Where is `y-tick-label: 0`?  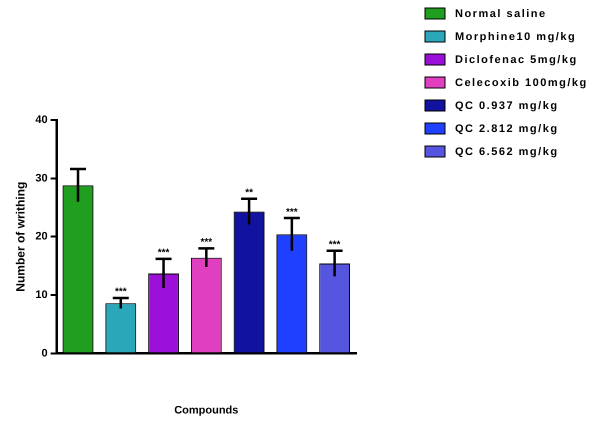 y-tick-label: 0 is located at coordinates (45, 353).